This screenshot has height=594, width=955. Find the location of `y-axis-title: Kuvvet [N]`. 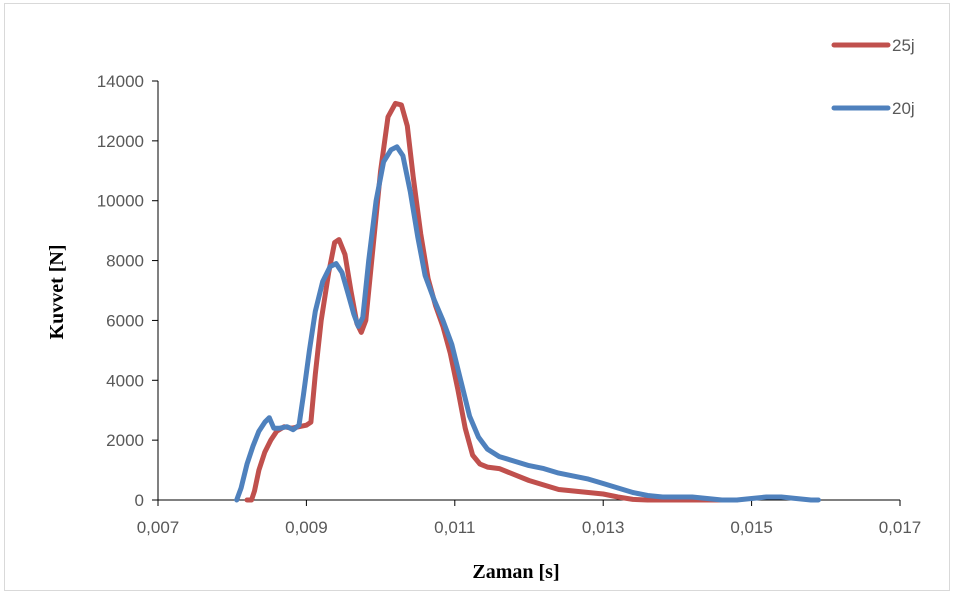

y-axis-title: Kuvvet [N] is located at coordinates (57, 292).